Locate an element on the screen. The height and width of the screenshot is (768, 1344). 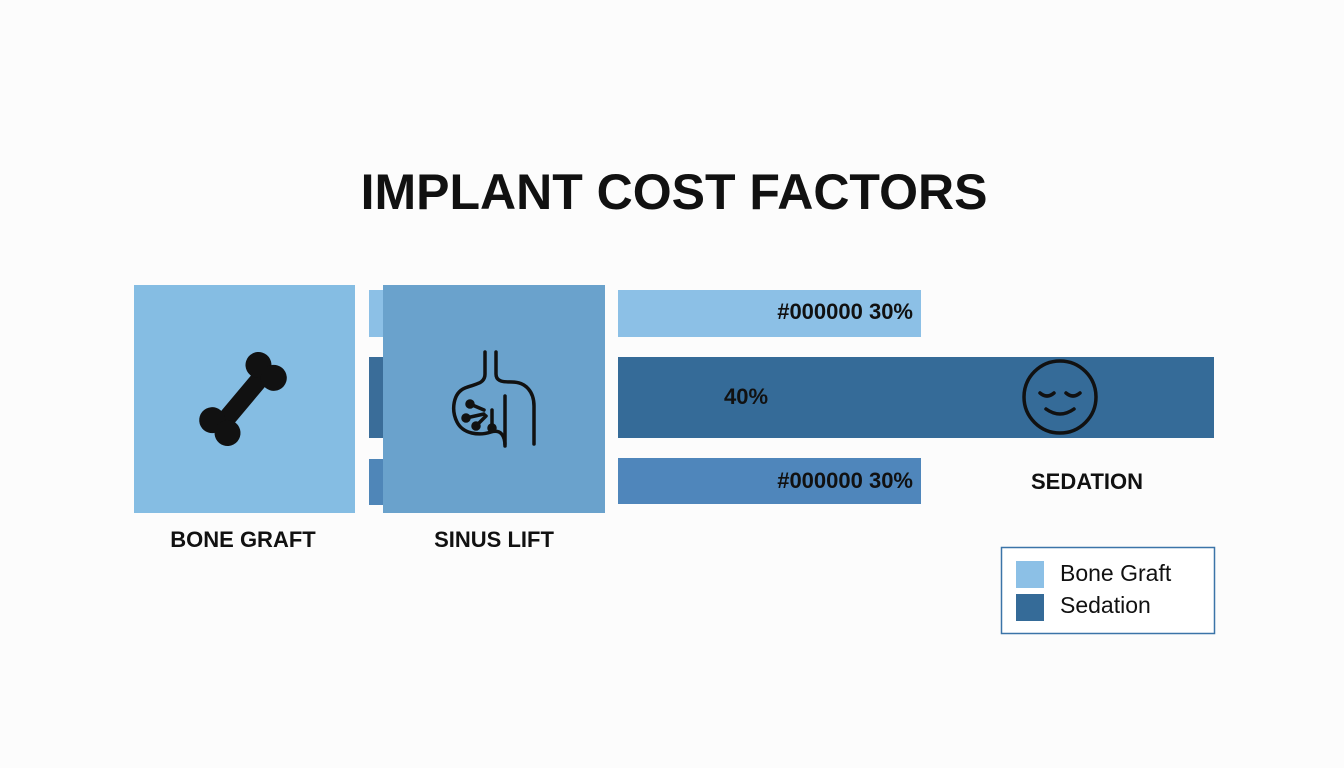
title: IMPLANT COST FACTORS is located at coordinates (674, 192).